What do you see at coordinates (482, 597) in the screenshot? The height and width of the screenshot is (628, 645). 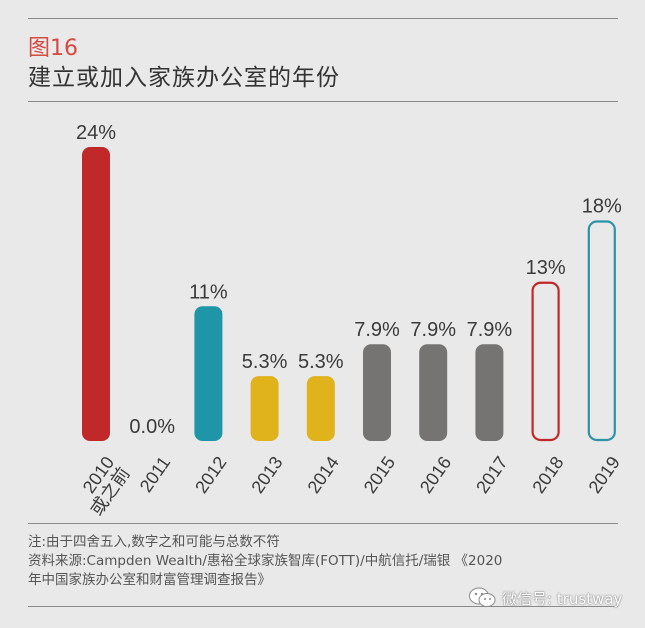 I see `wechat-icon` at bounding box center [482, 597].